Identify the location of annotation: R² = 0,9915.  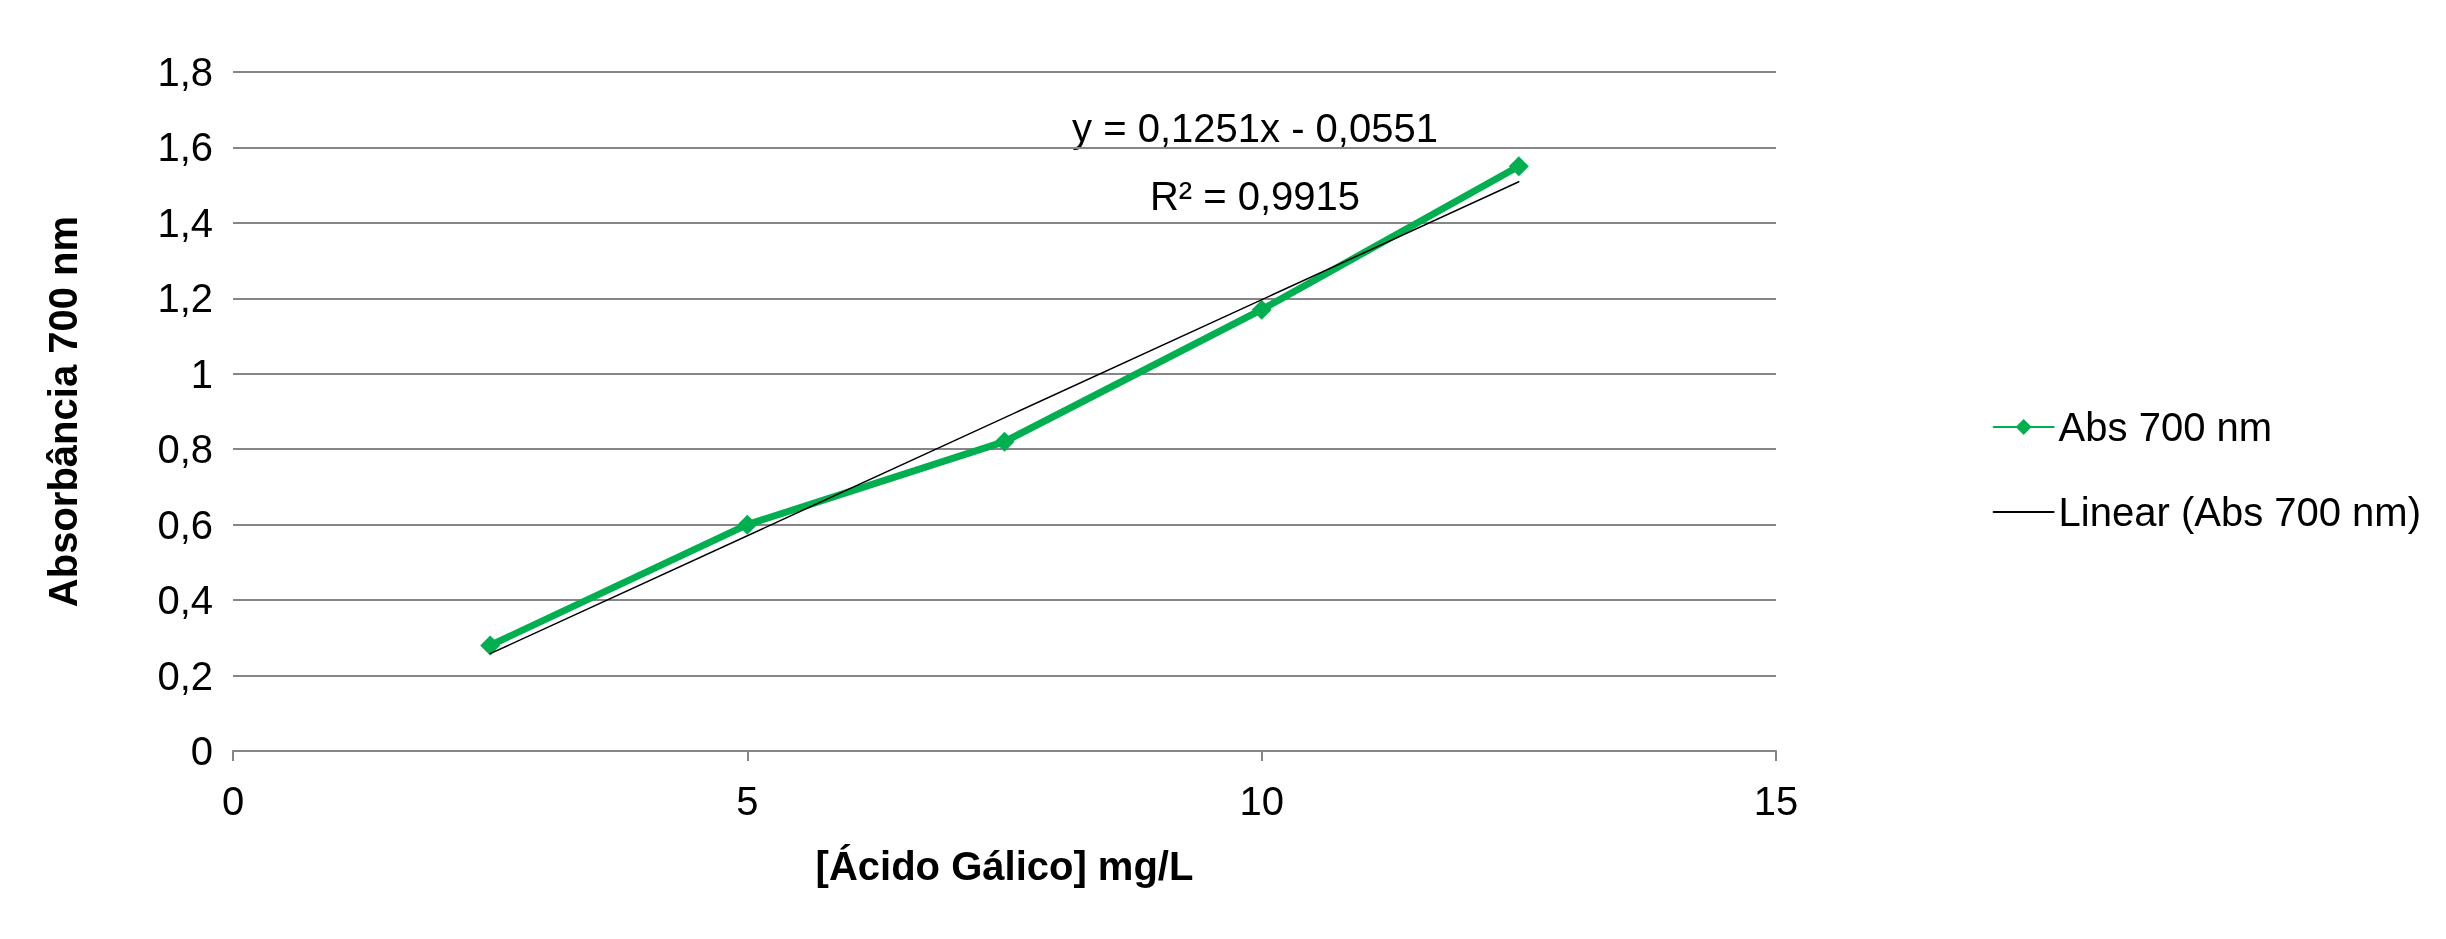
(1255, 196).